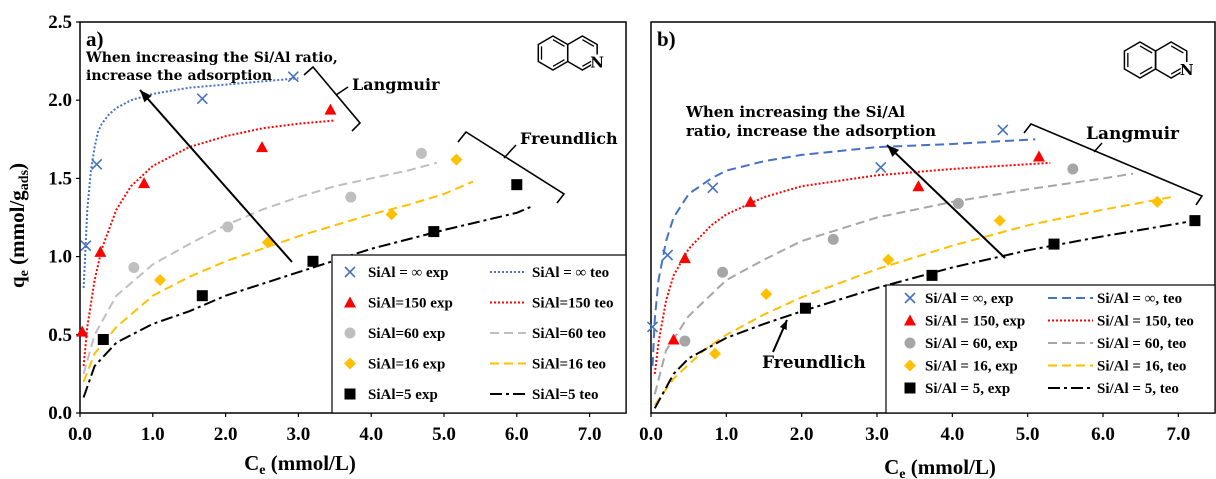 This screenshot has height=479, width=1216. What do you see at coordinates (406, 365) in the screenshot?
I see `legend-label: SiAl=16 exp` at bounding box center [406, 365].